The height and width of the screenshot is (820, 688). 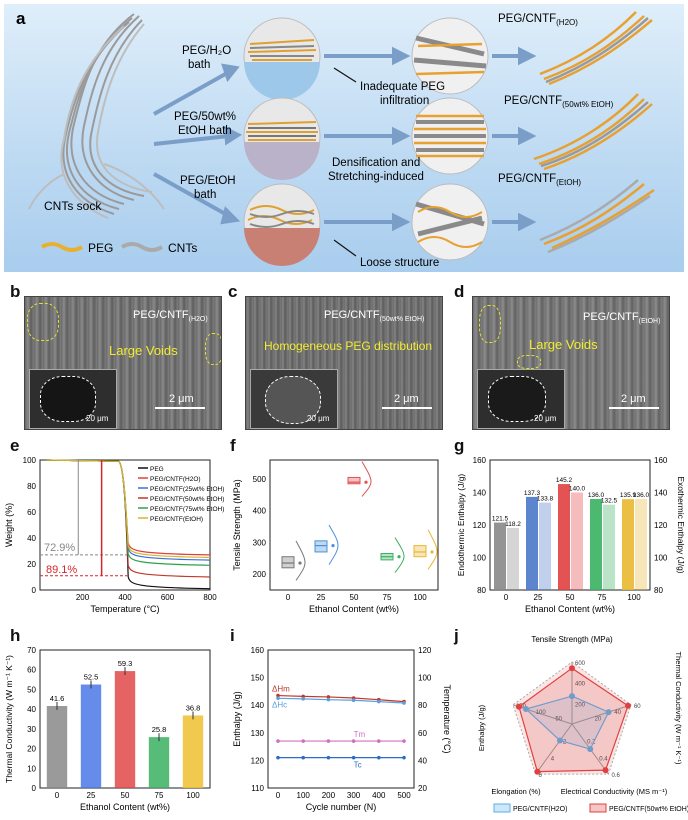 I want to click on bar-value-label: 132.5, so click(x=609, y=501).